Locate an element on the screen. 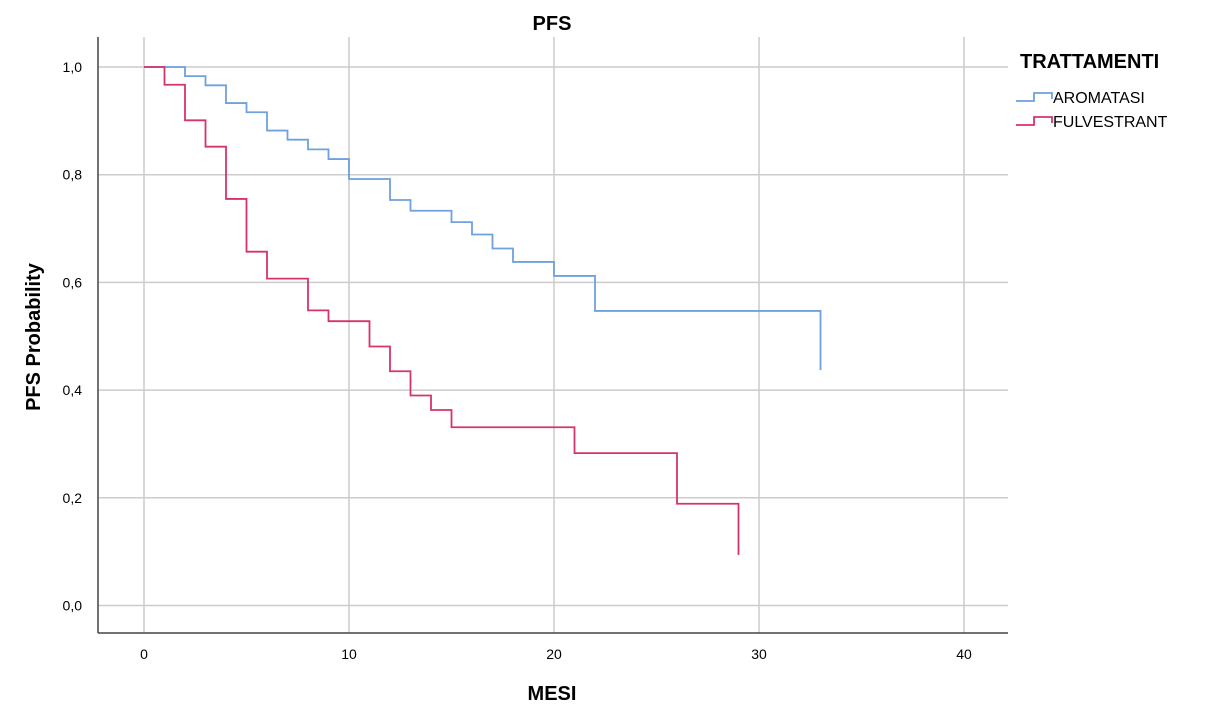 The width and height of the screenshot is (1210, 708). y-tick-label: 0,6 is located at coordinates (73, 282).